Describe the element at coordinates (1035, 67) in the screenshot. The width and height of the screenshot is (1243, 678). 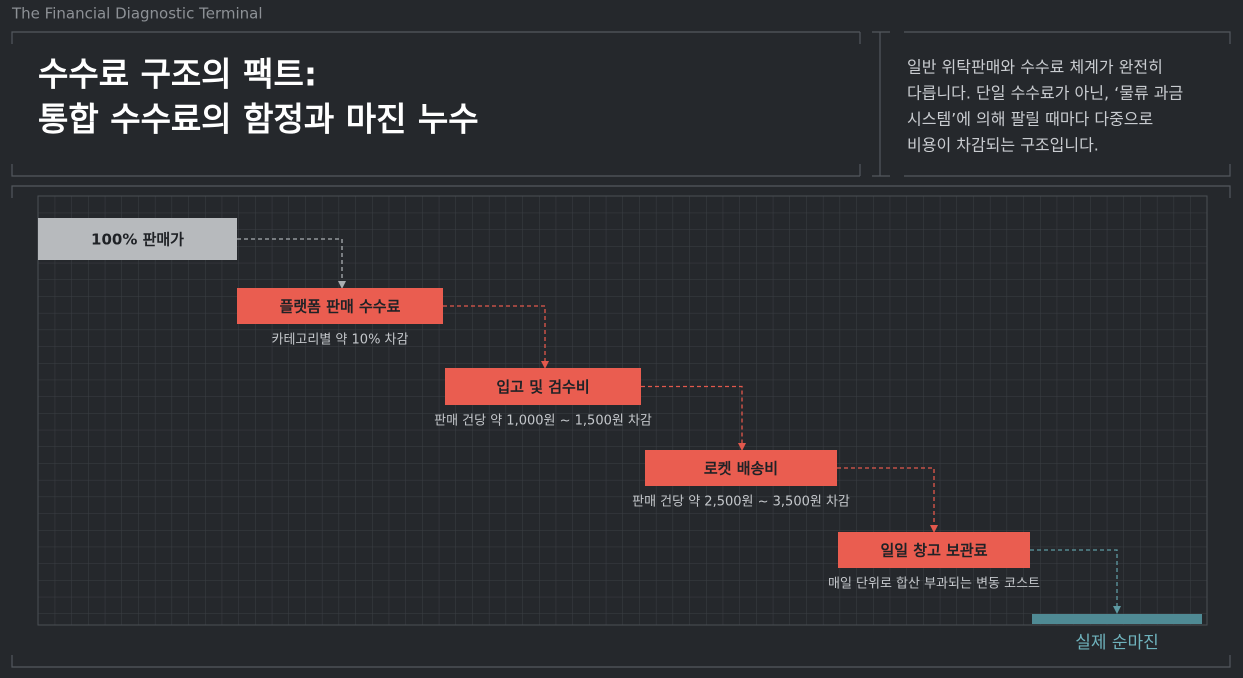
I see `description-line: 일반 위탁판매와 수수료 체계가 완전히` at that location.